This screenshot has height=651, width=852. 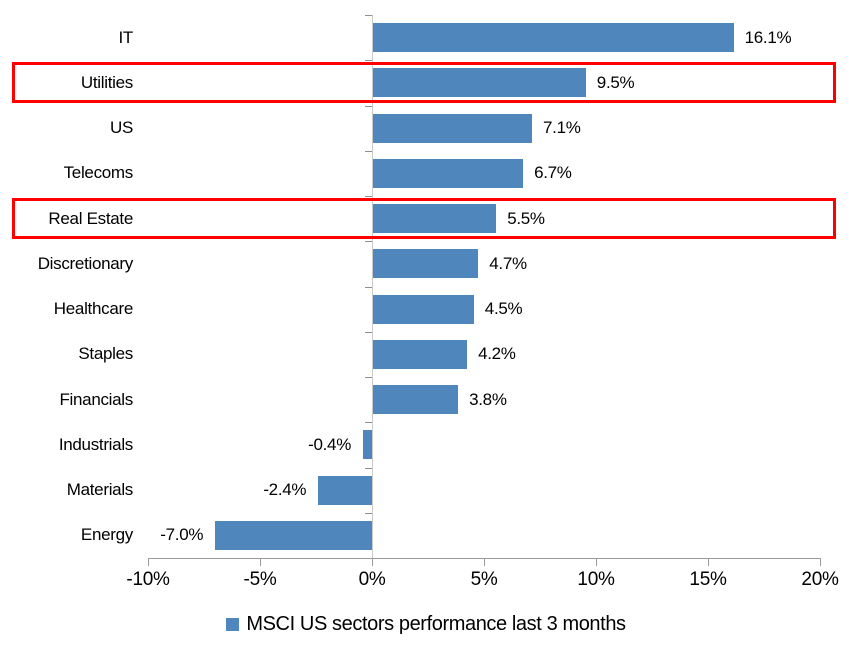 I want to click on category-label: Financials, so click(x=96, y=399).